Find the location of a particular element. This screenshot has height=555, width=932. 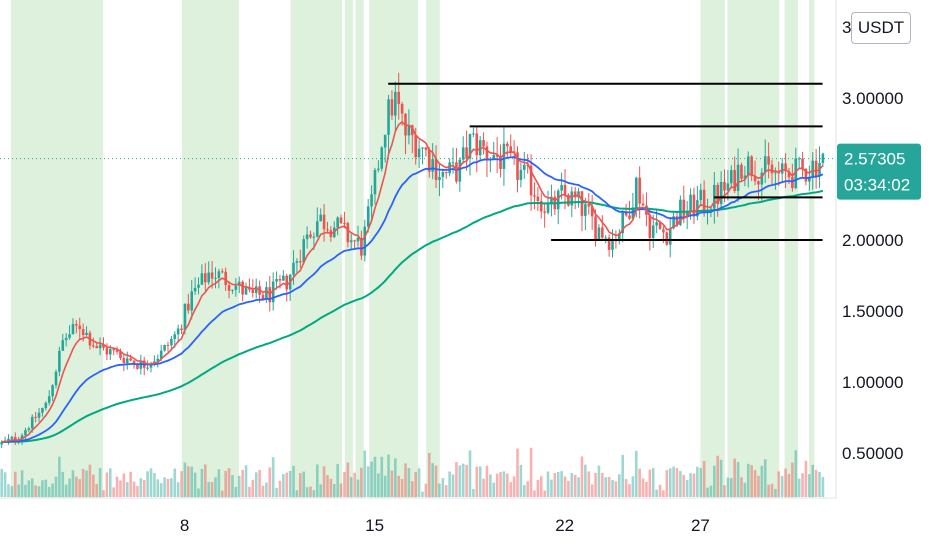

currency-selector-label: USDT is located at coordinates (881, 27).